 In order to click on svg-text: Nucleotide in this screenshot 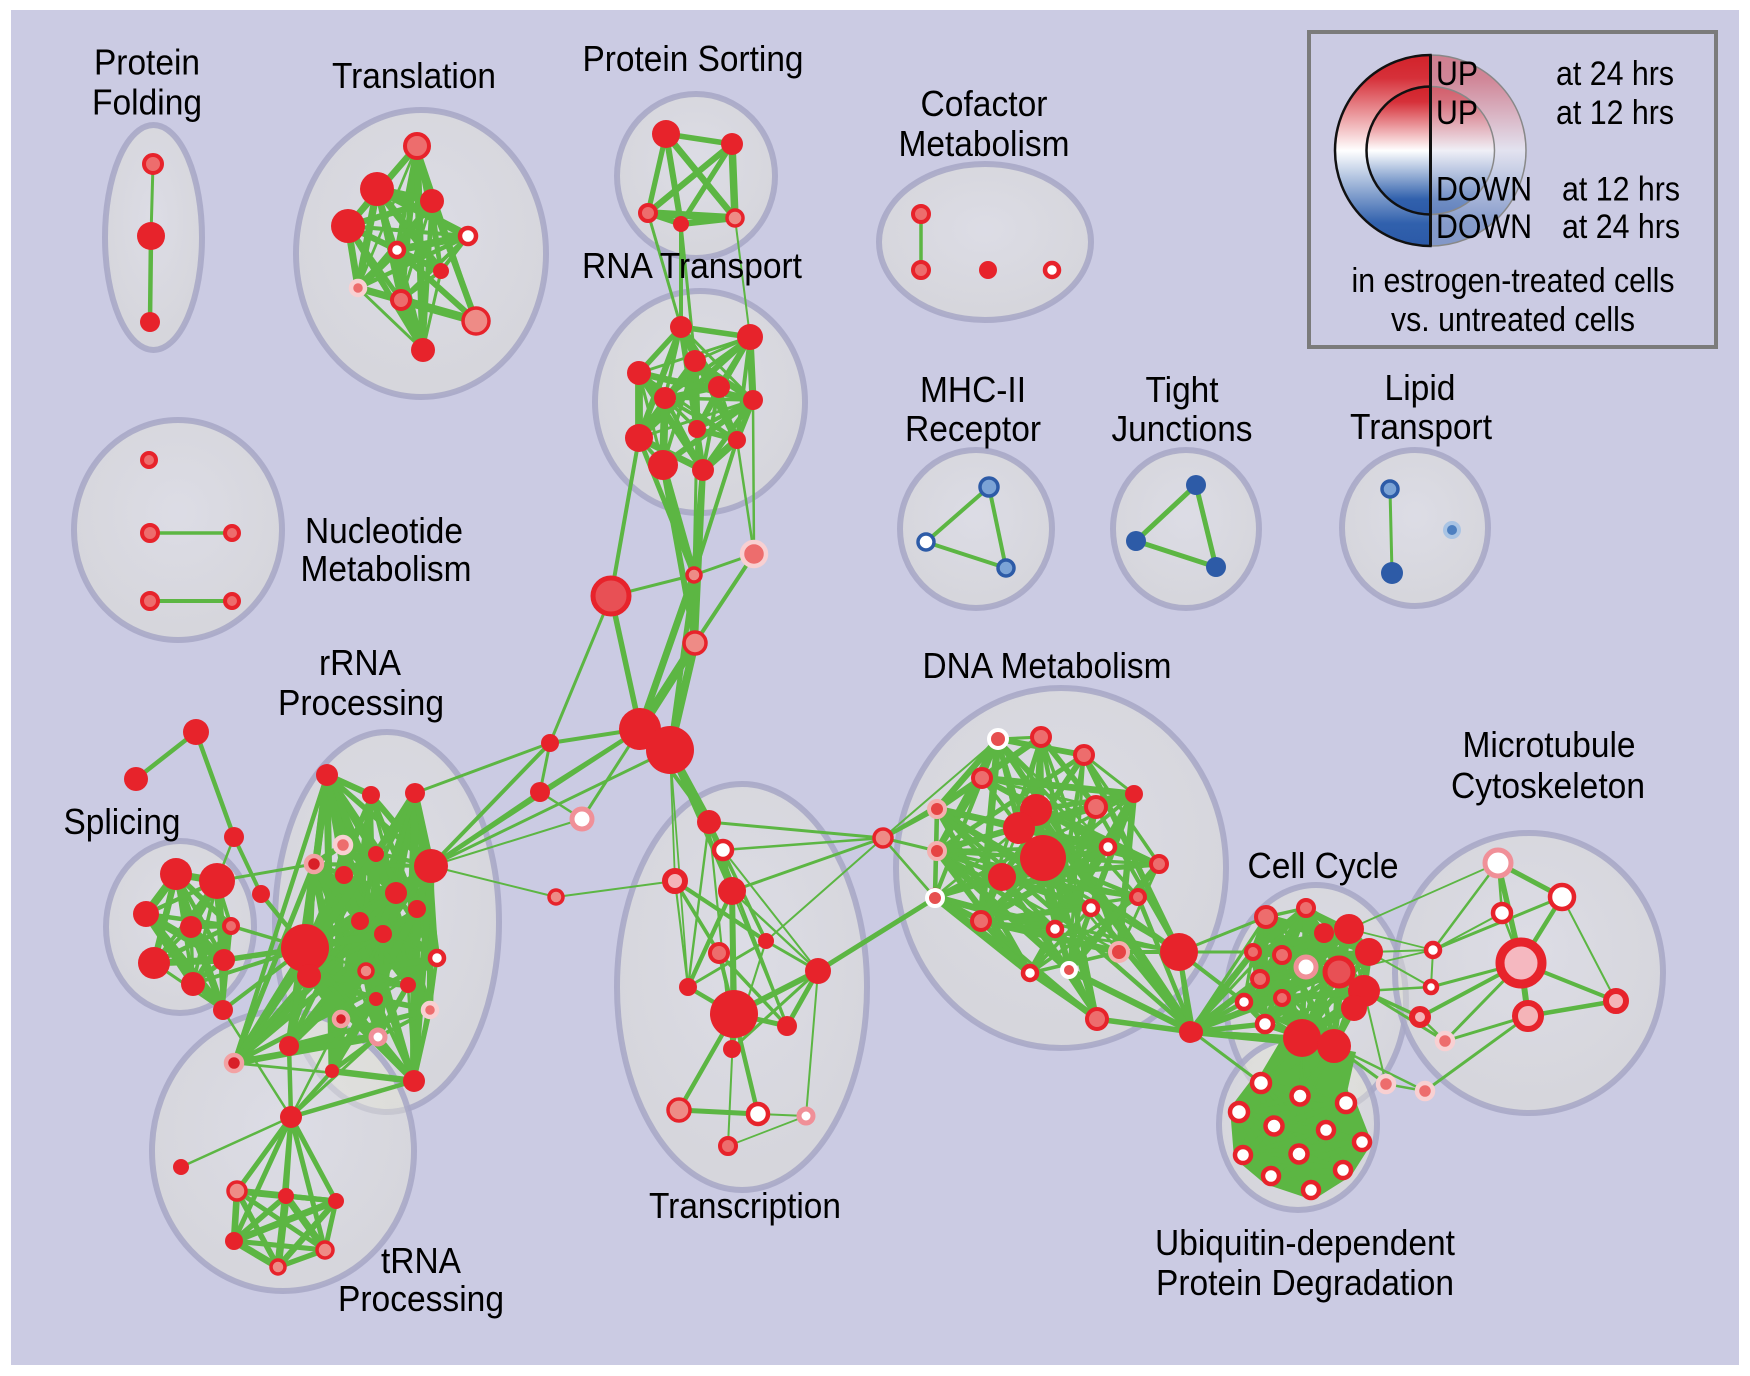, I will do `click(384, 530)`.